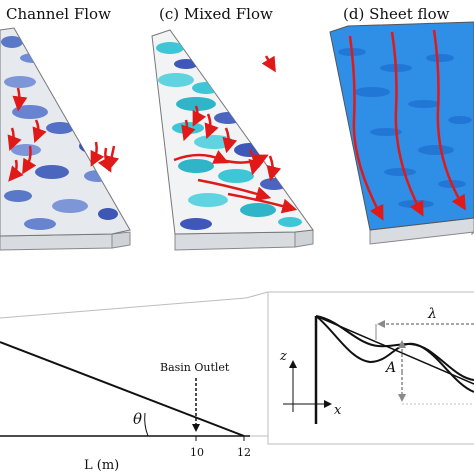  Describe the element at coordinates (396, 14) in the screenshot. I see `panel-d-title: (d) Sheet flow` at that location.